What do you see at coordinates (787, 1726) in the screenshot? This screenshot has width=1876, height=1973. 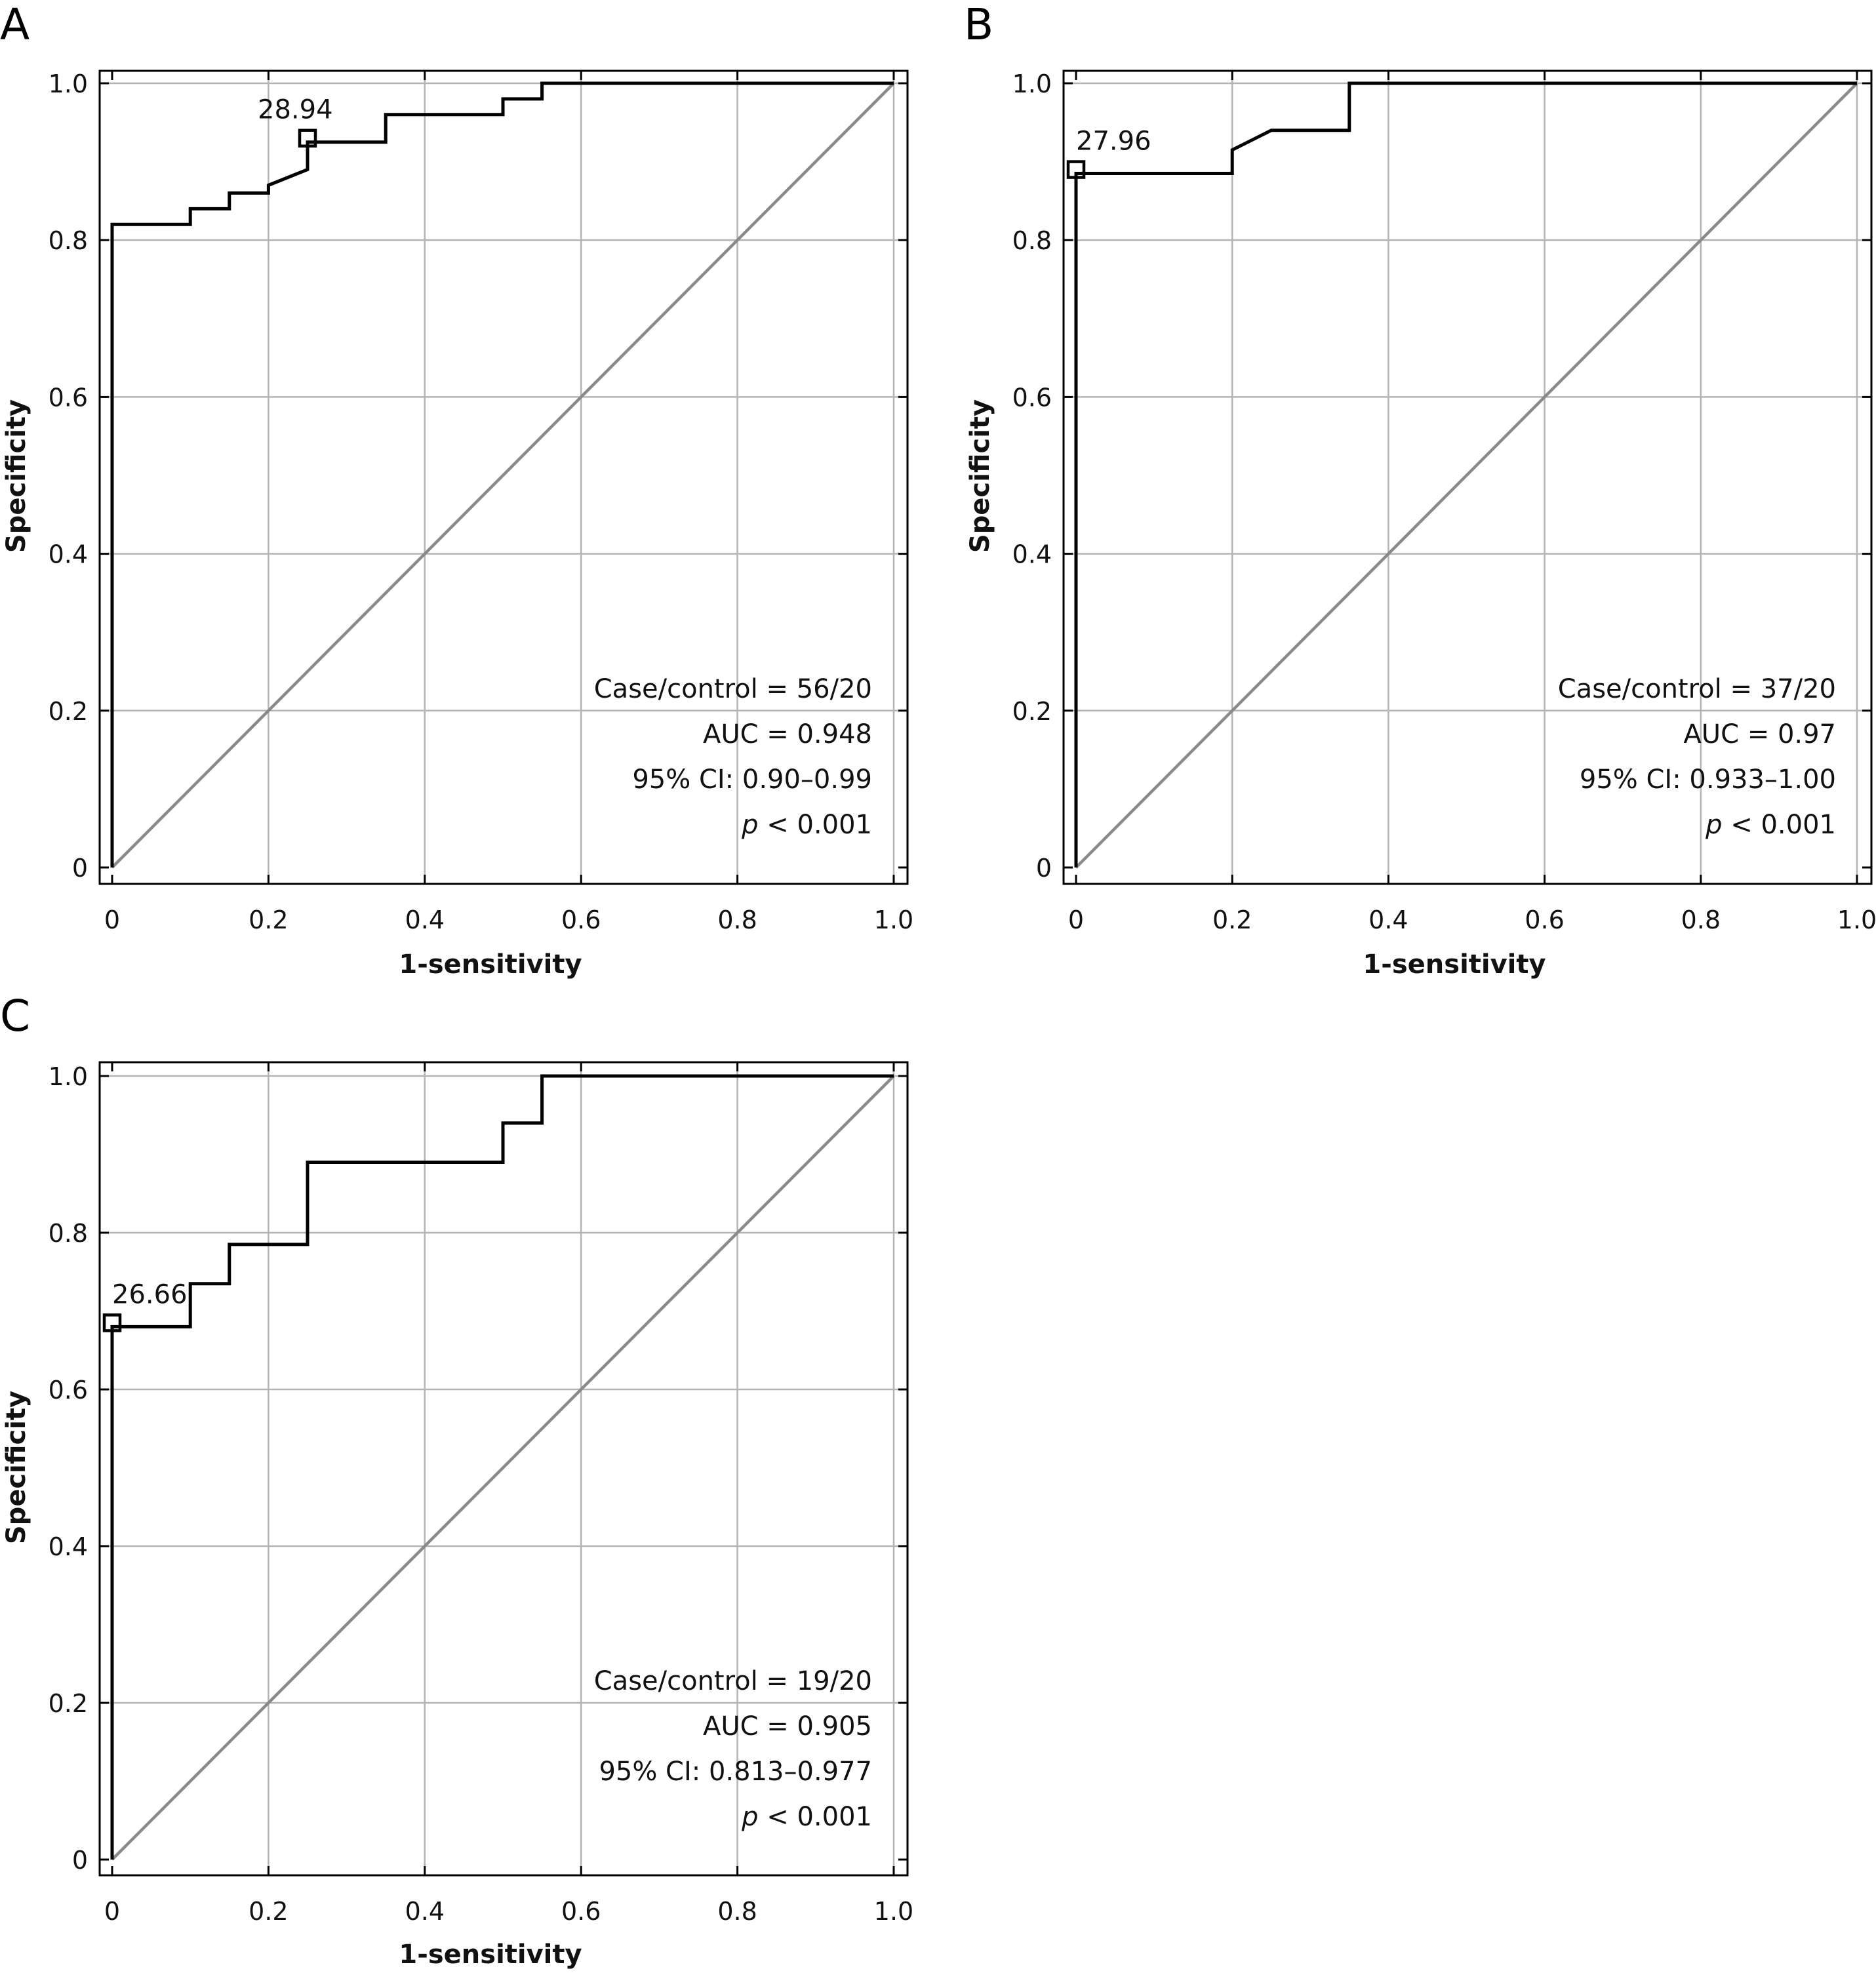 I see `auc-annotation: AUC = 0.905` at bounding box center [787, 1726].